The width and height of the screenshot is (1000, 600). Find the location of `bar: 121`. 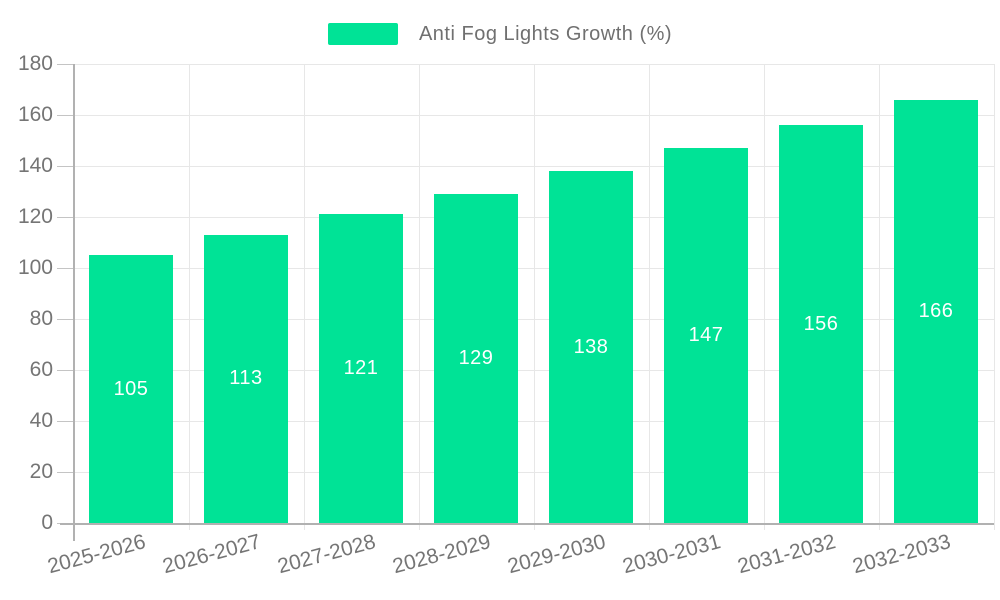

bar: 121 is located at coordinates (361, 368).